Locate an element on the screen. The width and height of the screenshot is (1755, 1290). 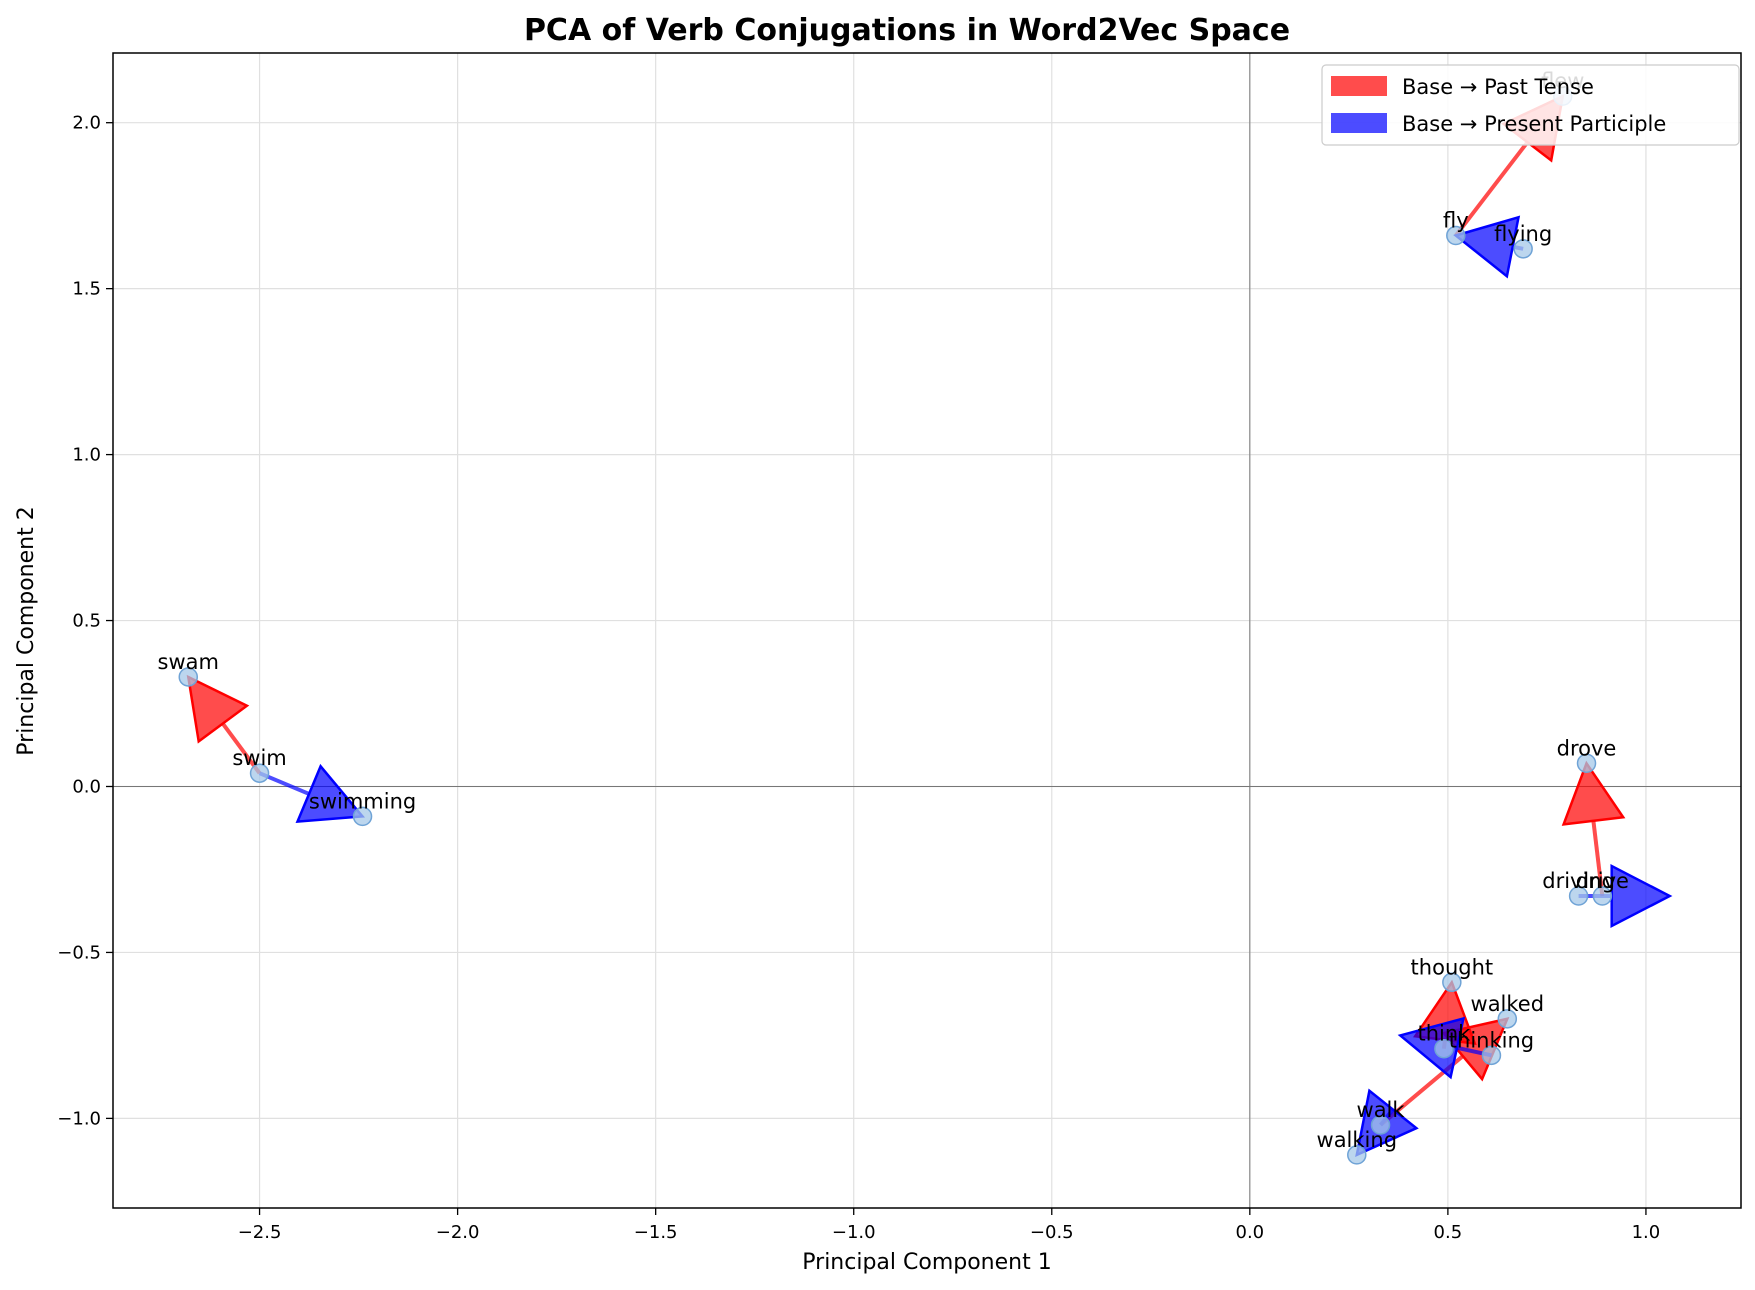
point-label-swimming: swimming is located at coordinates (362, 801).